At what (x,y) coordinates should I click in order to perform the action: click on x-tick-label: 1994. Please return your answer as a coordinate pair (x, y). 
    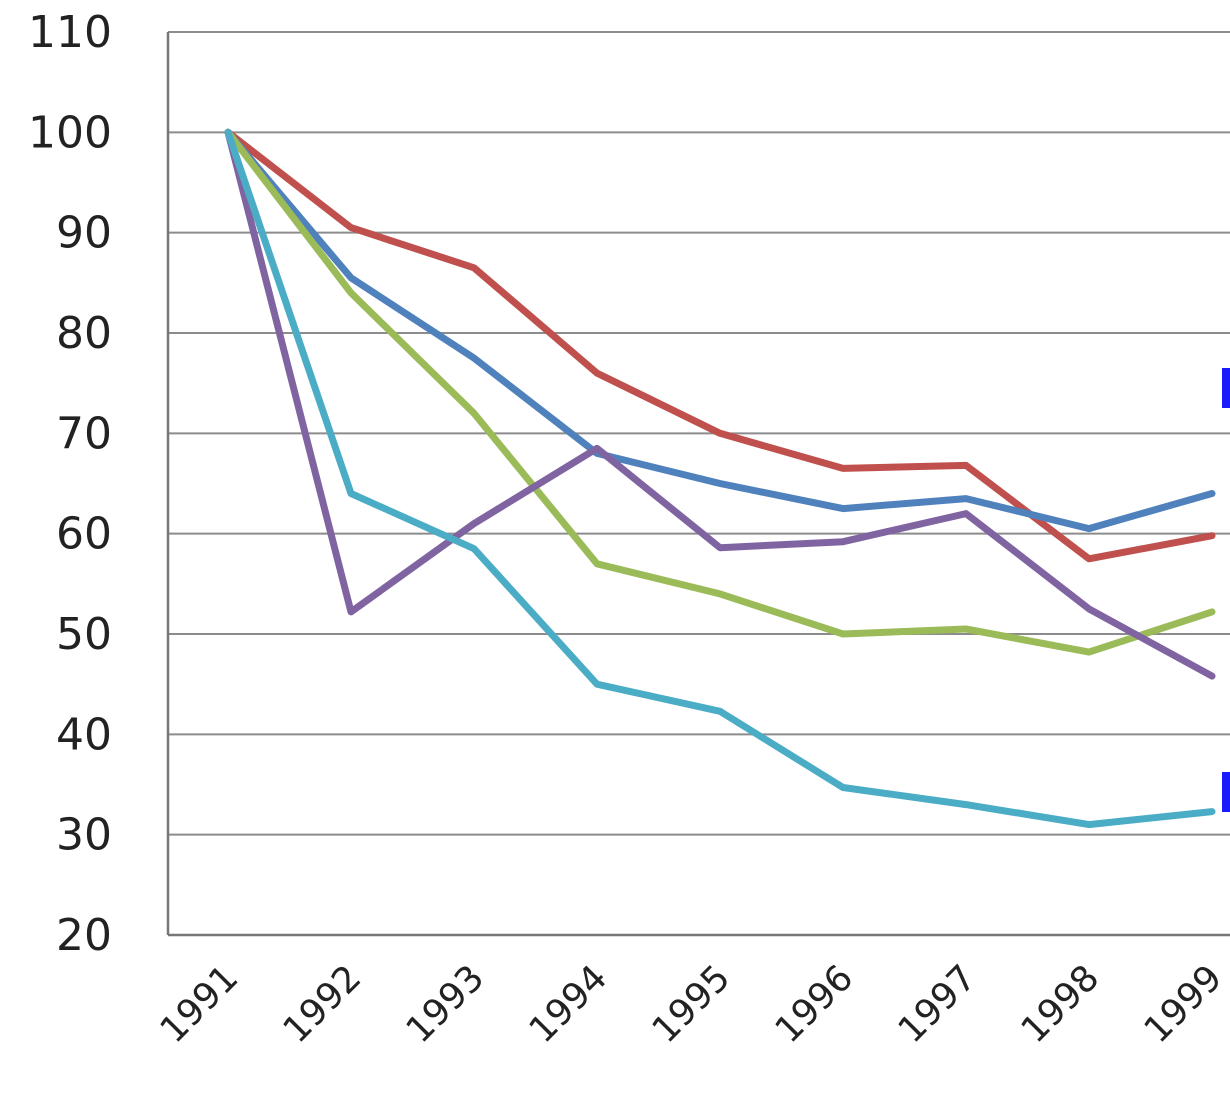
    Looking at the image, I should click on (569, 1004).